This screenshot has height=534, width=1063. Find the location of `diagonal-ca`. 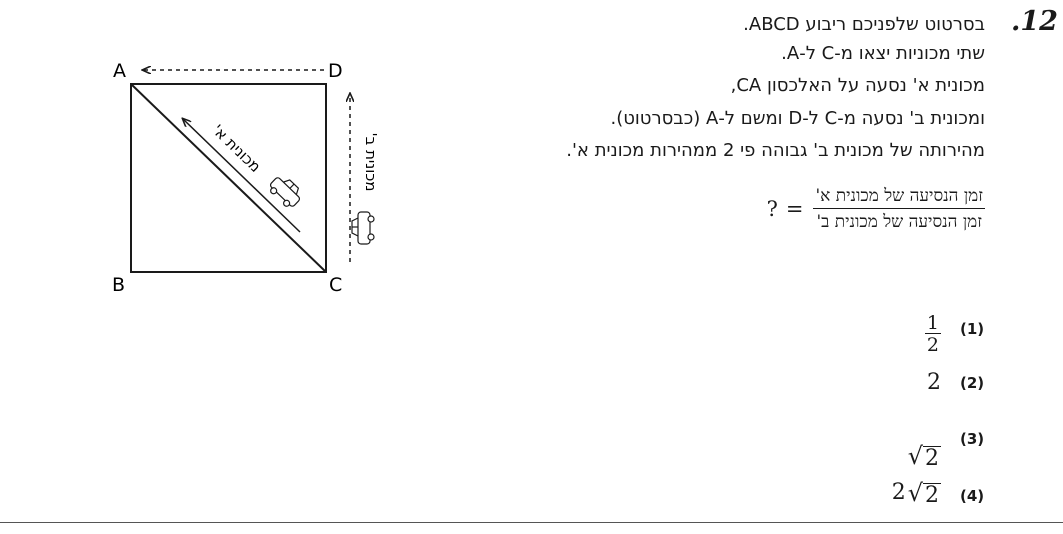

diagonal-ca is located at coordinates (228, 178).